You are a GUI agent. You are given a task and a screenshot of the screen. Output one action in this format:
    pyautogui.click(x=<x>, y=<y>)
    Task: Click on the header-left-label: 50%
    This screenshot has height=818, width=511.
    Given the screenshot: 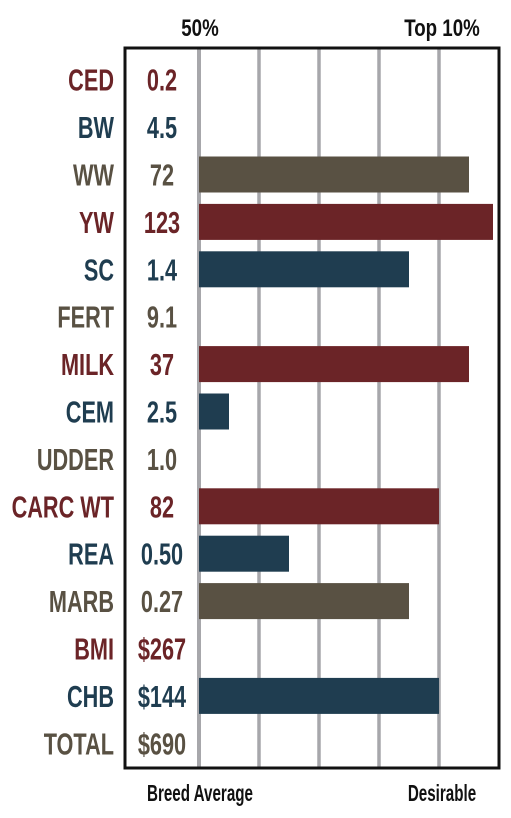 What is the action you would take?
    pyautogui.click(x=199, y=28)
    